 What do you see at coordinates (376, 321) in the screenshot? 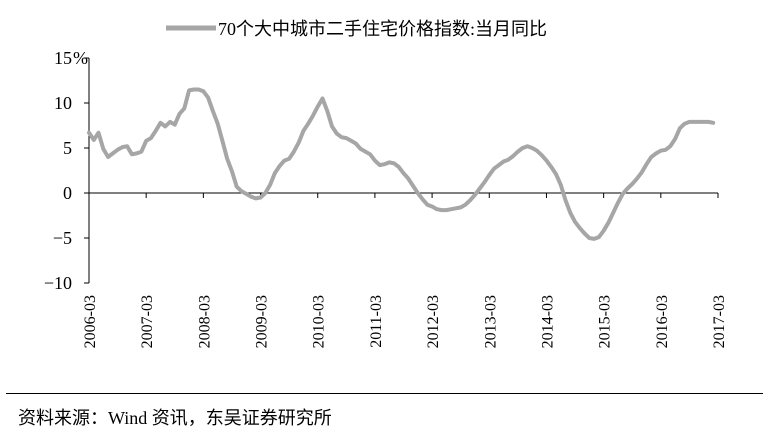
I see `x-tick-label: 2011-03` at bounding box center [376, 321].